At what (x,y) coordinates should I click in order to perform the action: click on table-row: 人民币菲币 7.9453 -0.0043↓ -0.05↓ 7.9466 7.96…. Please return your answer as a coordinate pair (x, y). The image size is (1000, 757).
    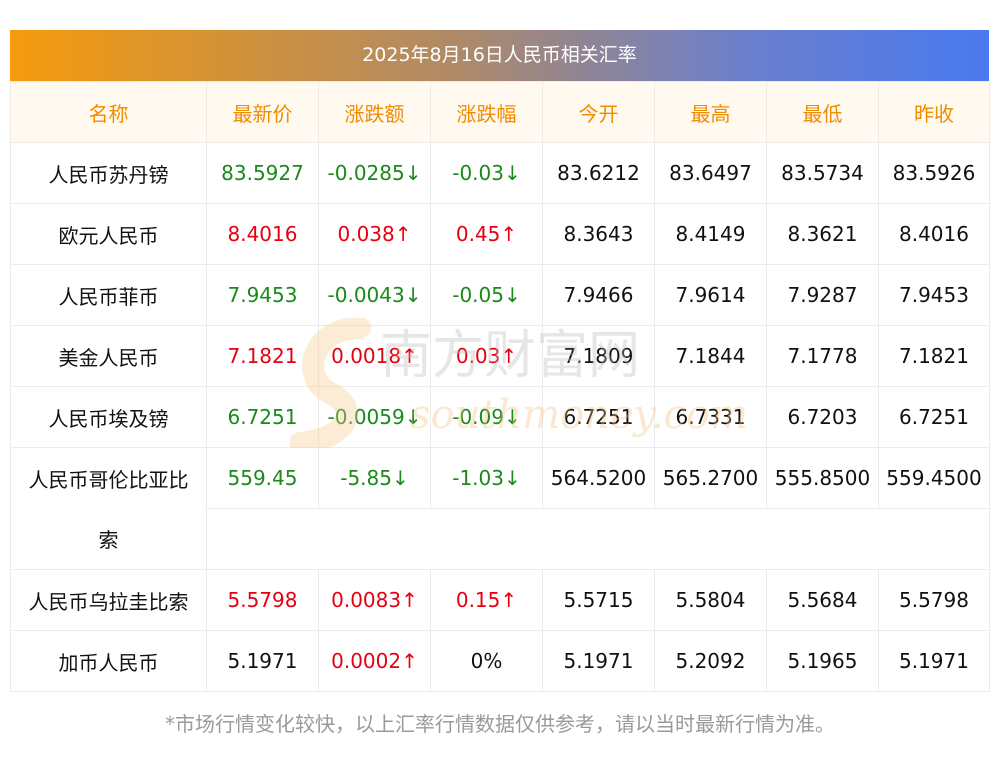
    Looking at the image, I should click on (500, 295).